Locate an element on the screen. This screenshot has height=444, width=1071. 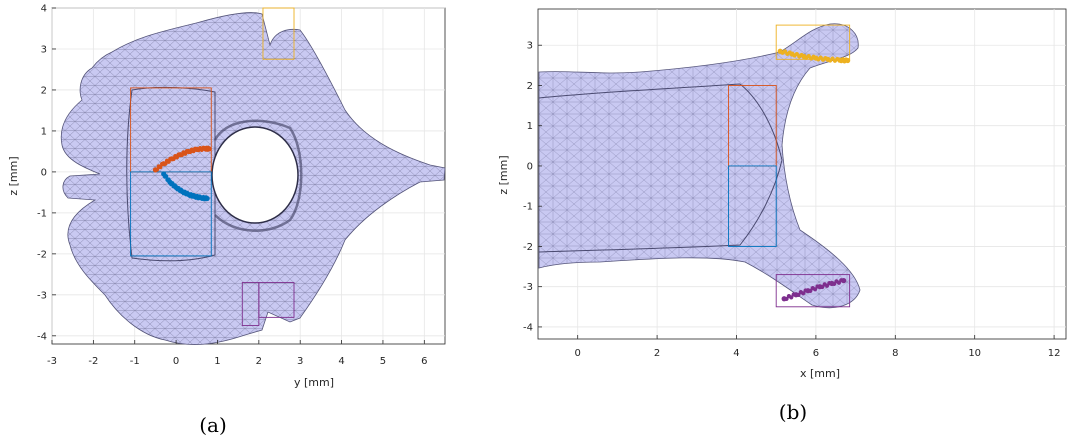
x-tick-label: 3 is located at coordinates (300, 361).